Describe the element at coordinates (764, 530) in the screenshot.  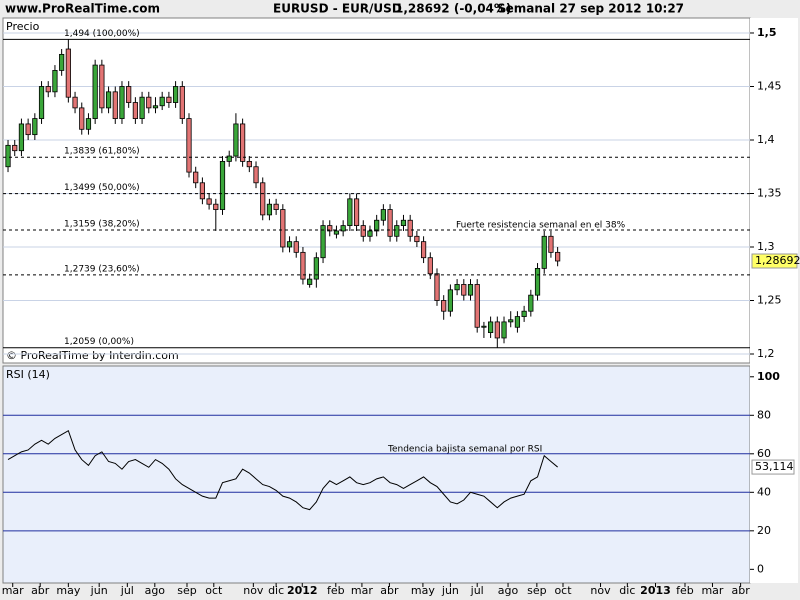
I see `y-tick-label: 20` at that location.